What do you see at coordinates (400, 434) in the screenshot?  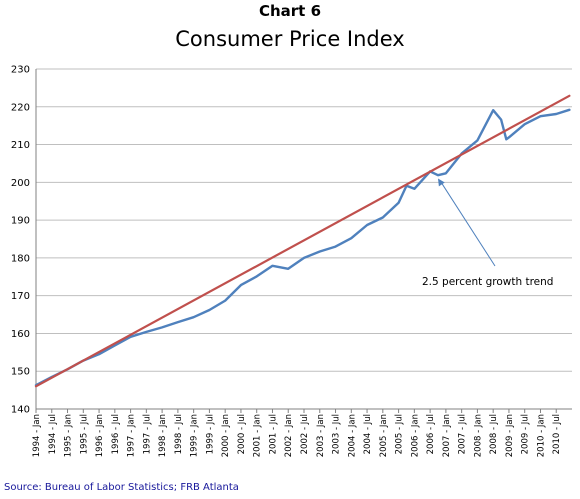 I see `x-tick-label: 2005 - Jul` at bounding box center [400, 434].